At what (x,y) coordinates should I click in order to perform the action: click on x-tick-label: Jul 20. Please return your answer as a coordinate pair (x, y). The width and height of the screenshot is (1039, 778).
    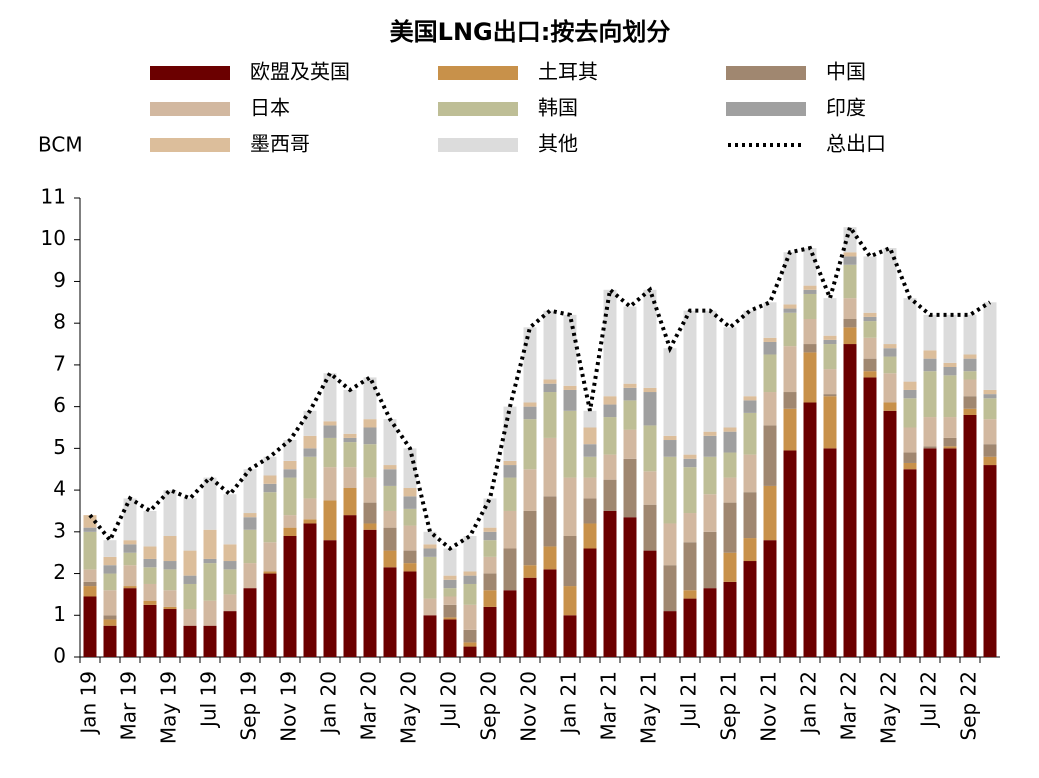
    Looking at the image, I should click on (449, 700).